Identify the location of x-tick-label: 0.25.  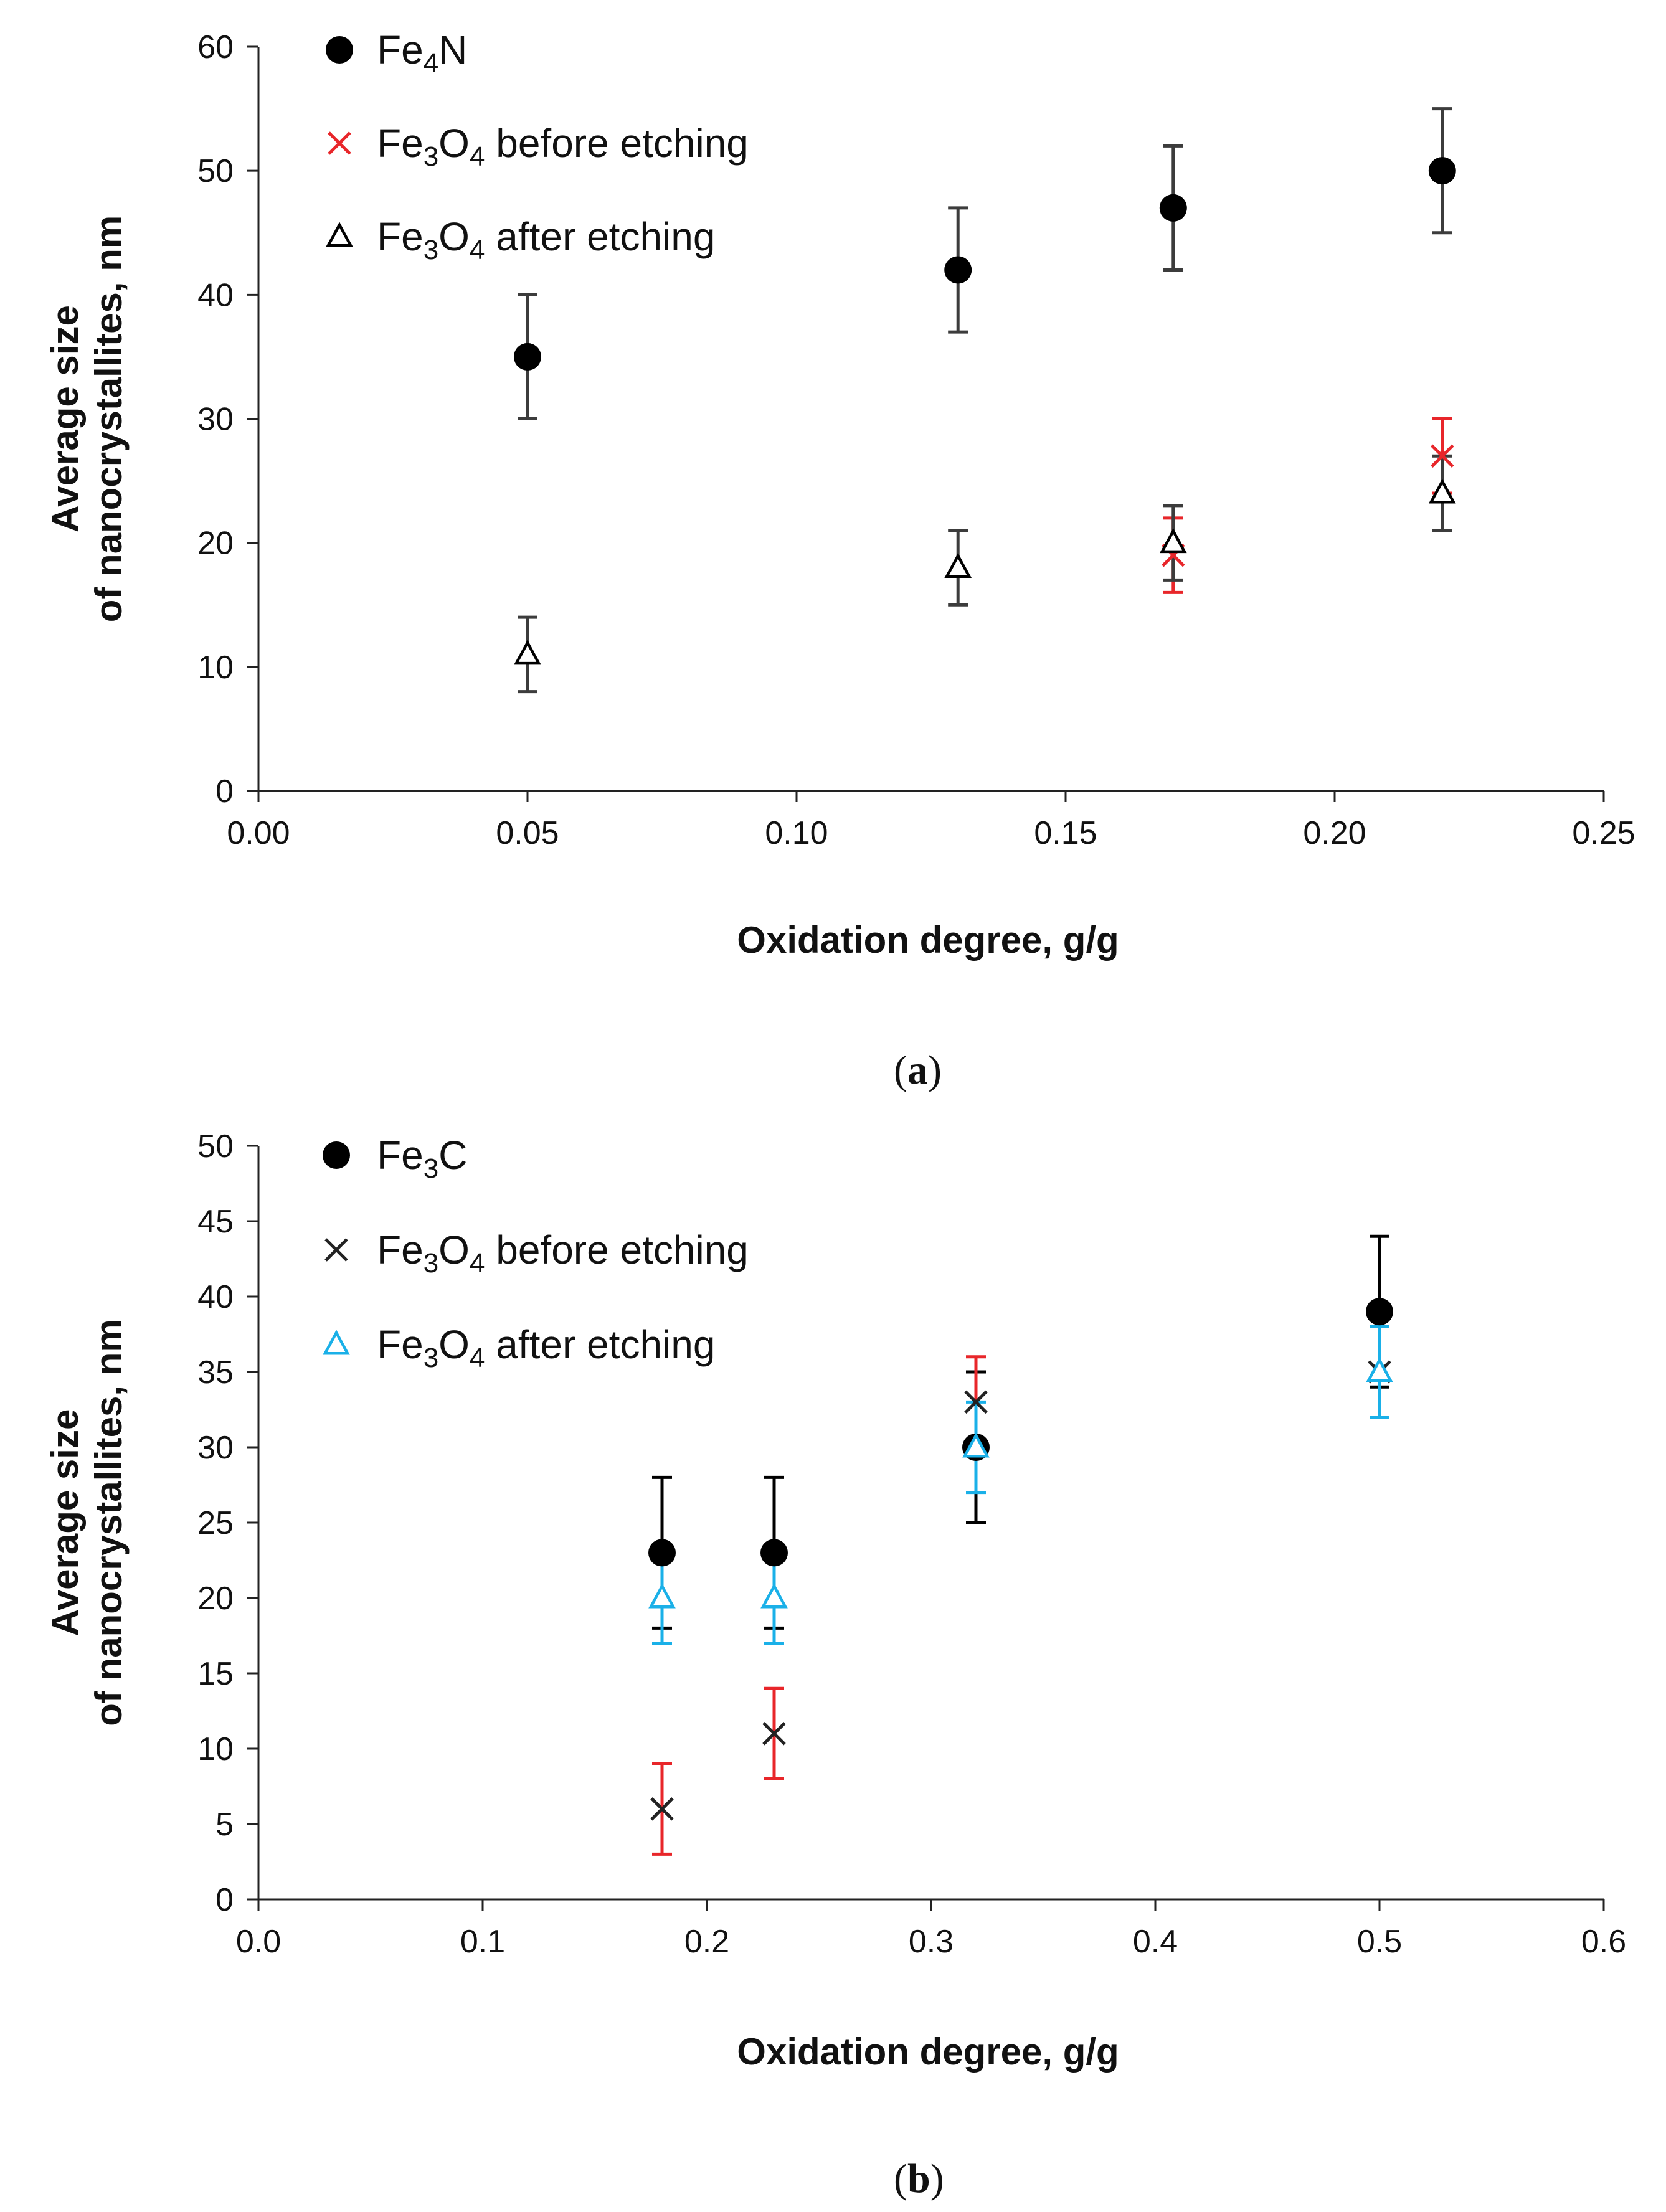
(1603, 833).